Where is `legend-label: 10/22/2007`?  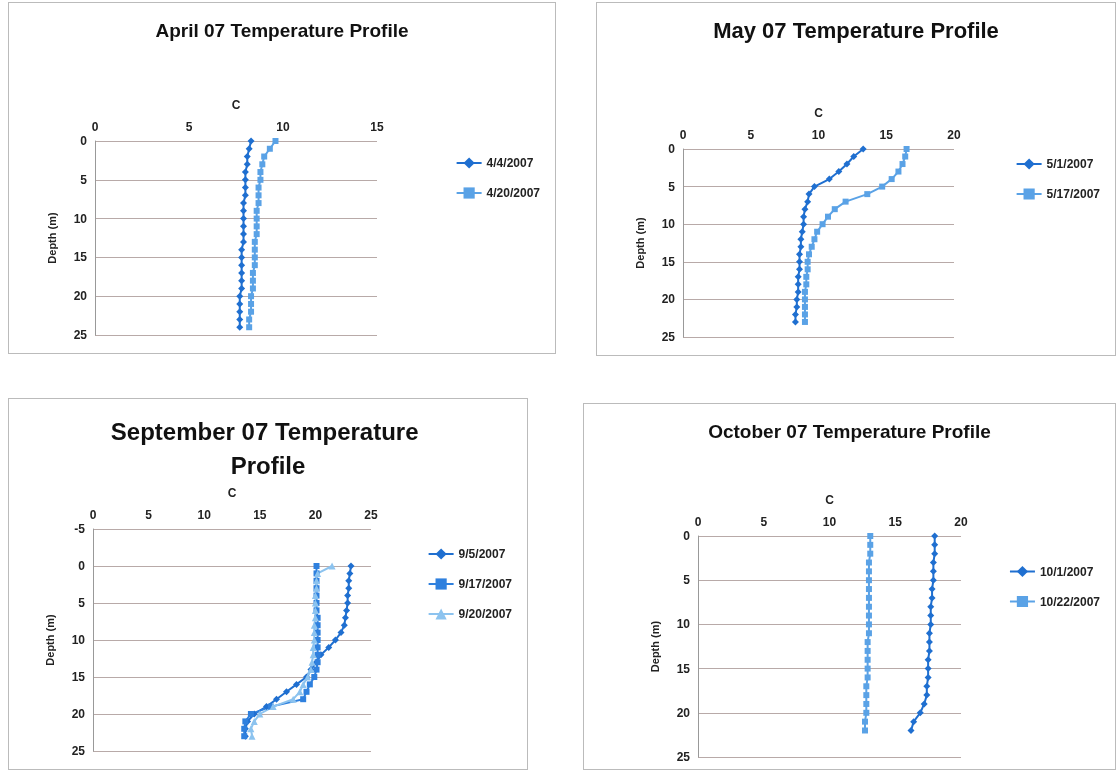
legend-label: 10/22/2007 is located at coordinates (1070, 601).